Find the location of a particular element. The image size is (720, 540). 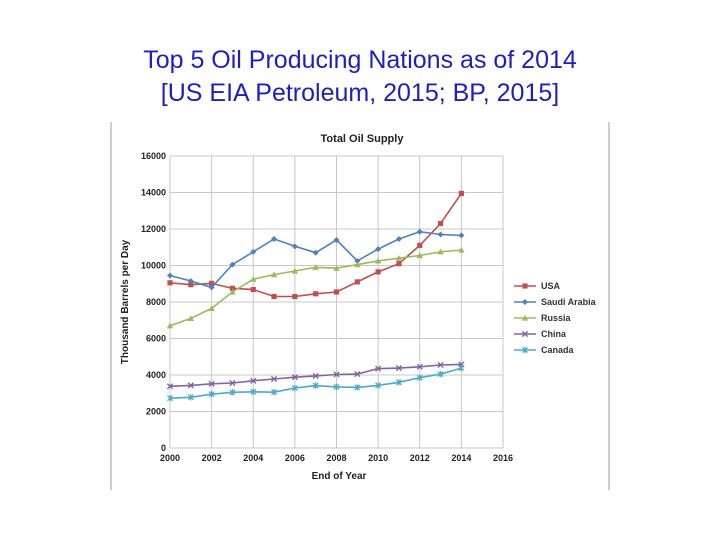

y-tick-label: 6000 is located at coordinates (156, 339).